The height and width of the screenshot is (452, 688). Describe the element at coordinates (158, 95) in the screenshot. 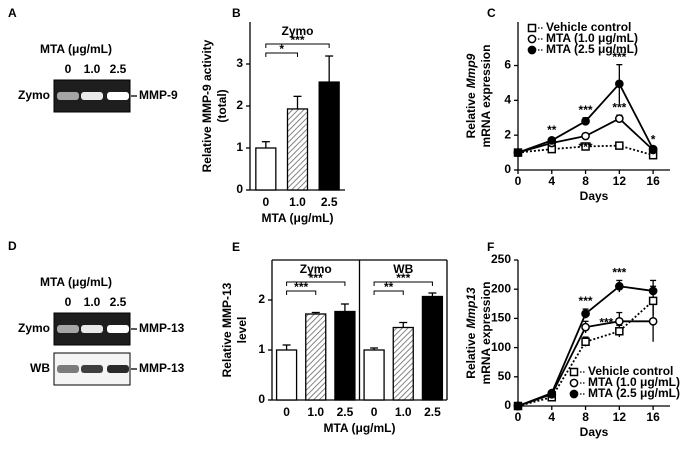

I see `band-label: MMP-9` at that location.